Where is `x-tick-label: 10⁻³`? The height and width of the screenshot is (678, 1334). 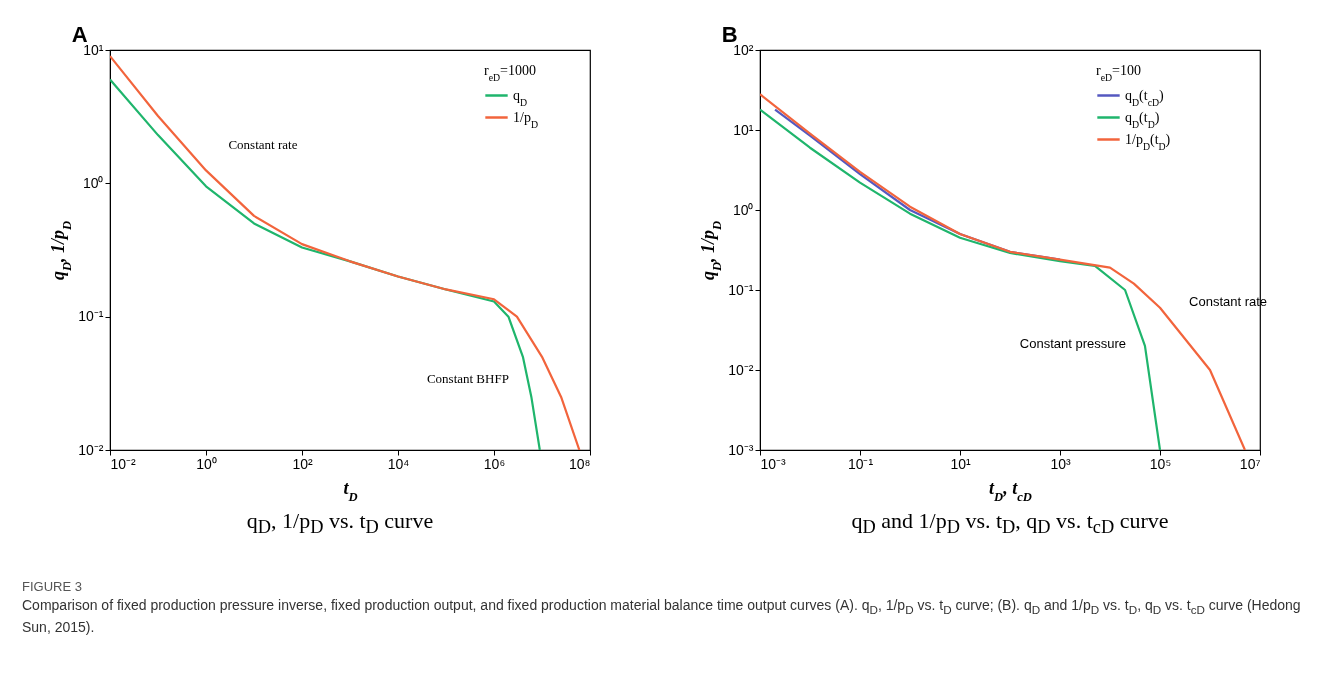 x-tick-label: 10⁻³ is located at coordinates (773, 463).